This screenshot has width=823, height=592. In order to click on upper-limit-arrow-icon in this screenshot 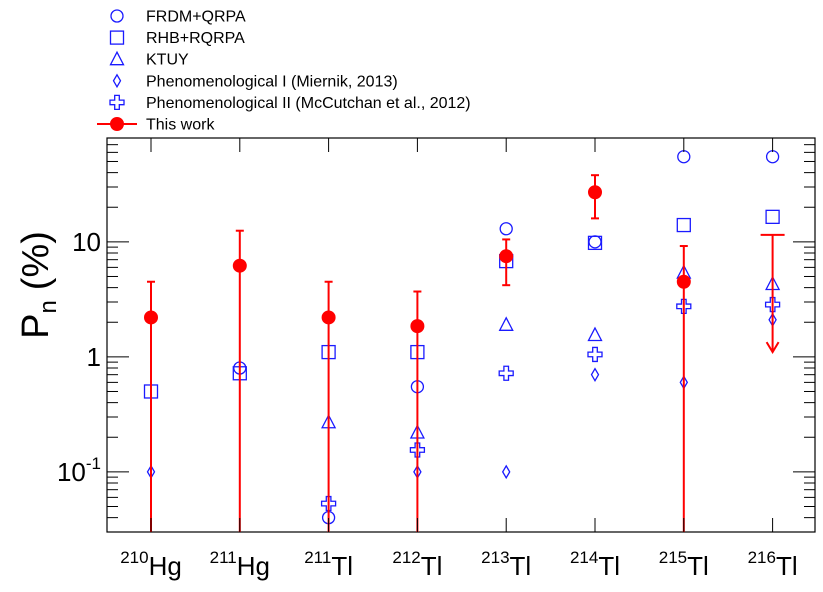, I will do `click(772, 348)`.